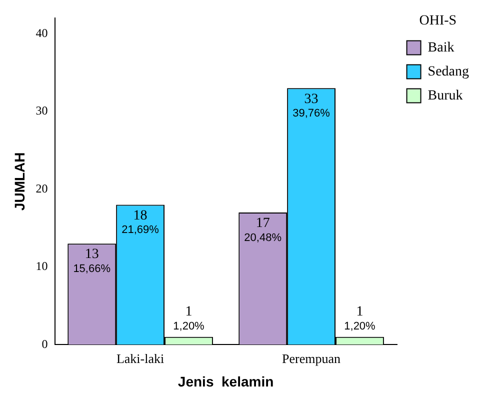 The width and height of the screenshot is (491, 403). Describe the element at coordinates (449, 72) in the screenshot. I see `legend-label: Sedang` at that location.